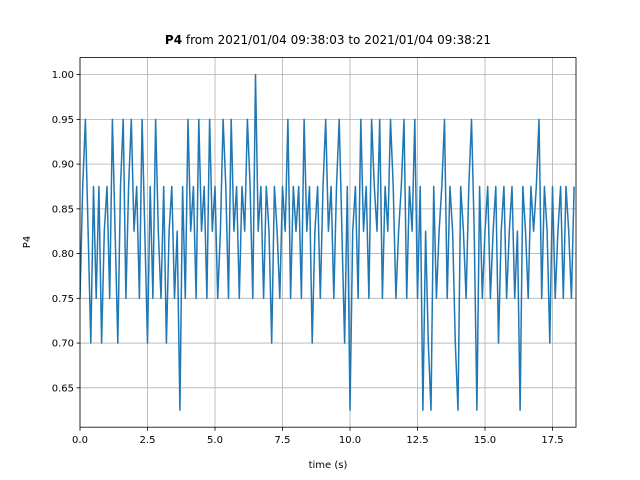  I want to click on x-tick-label: 12.5, so click(417, 440).